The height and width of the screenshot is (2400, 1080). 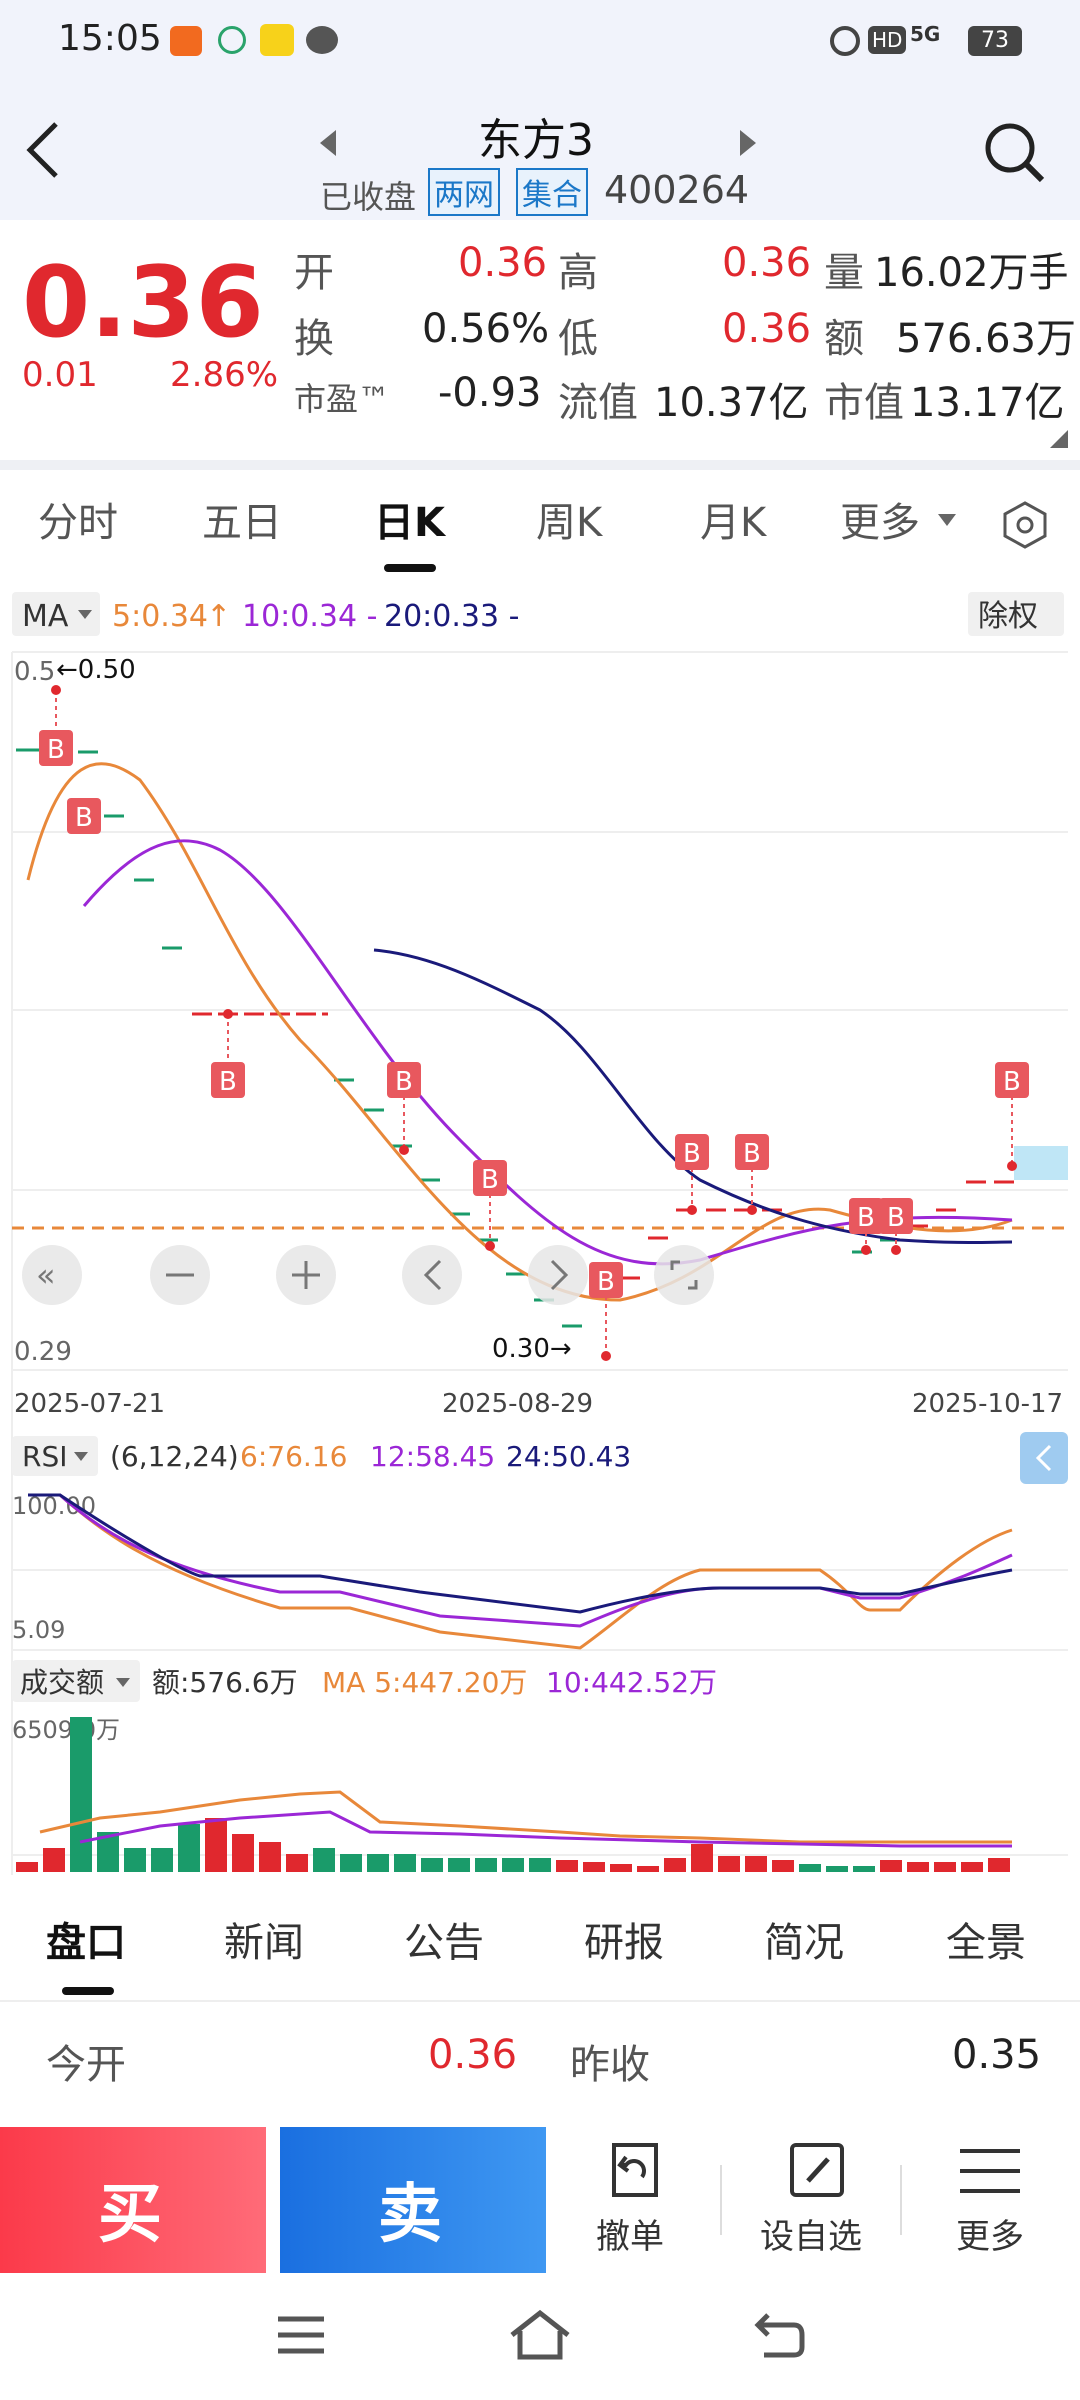 I want to click on home-icon, so click(x=540, y=2335).